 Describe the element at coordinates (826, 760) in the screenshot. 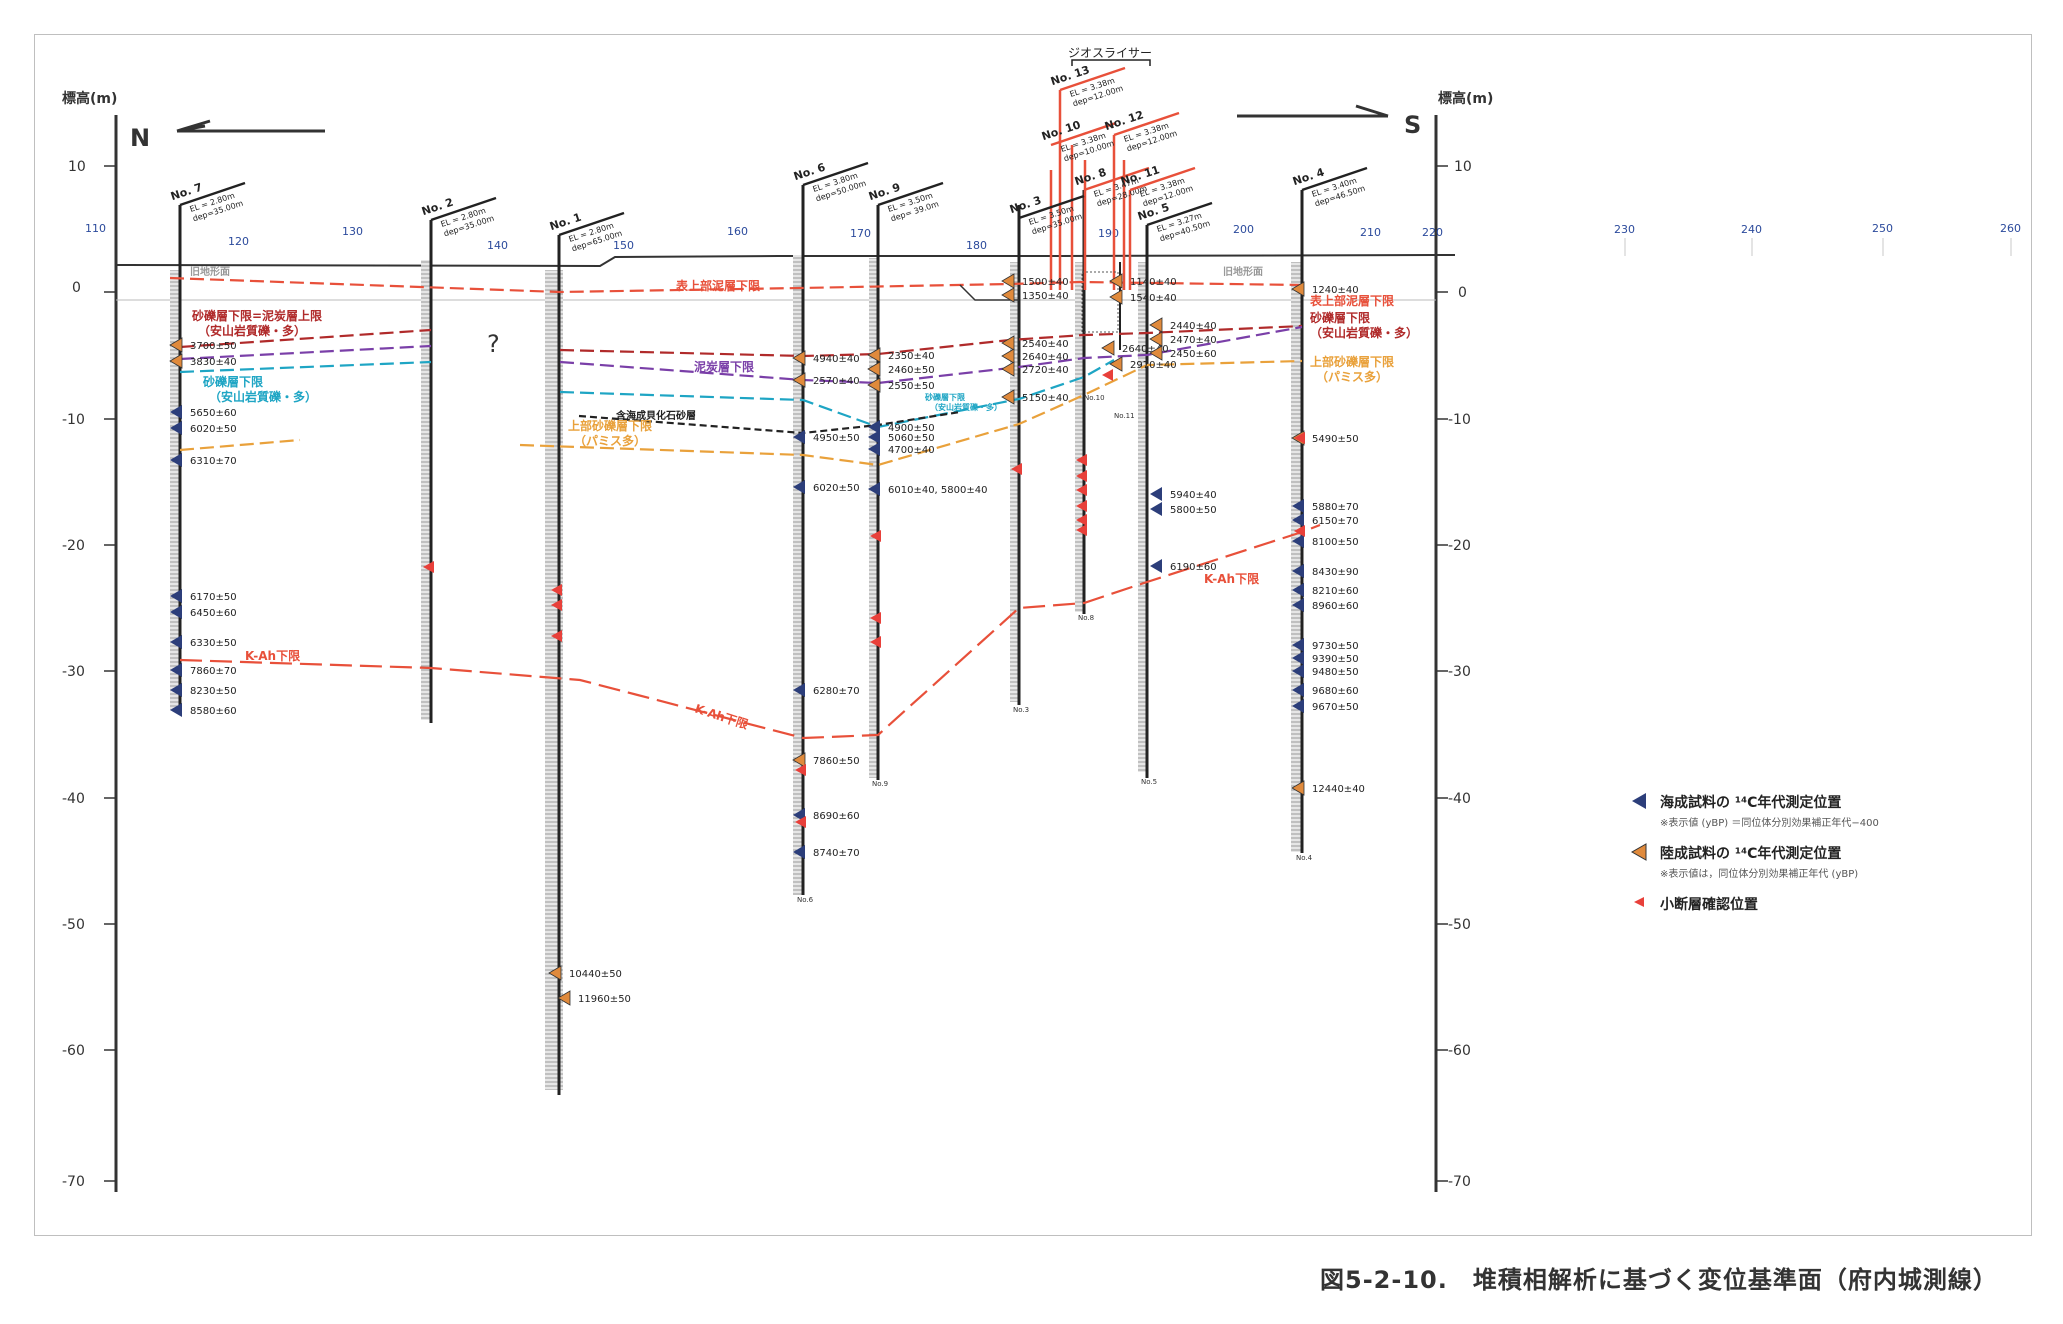

I see `date-sample: 7860±50` at that location.